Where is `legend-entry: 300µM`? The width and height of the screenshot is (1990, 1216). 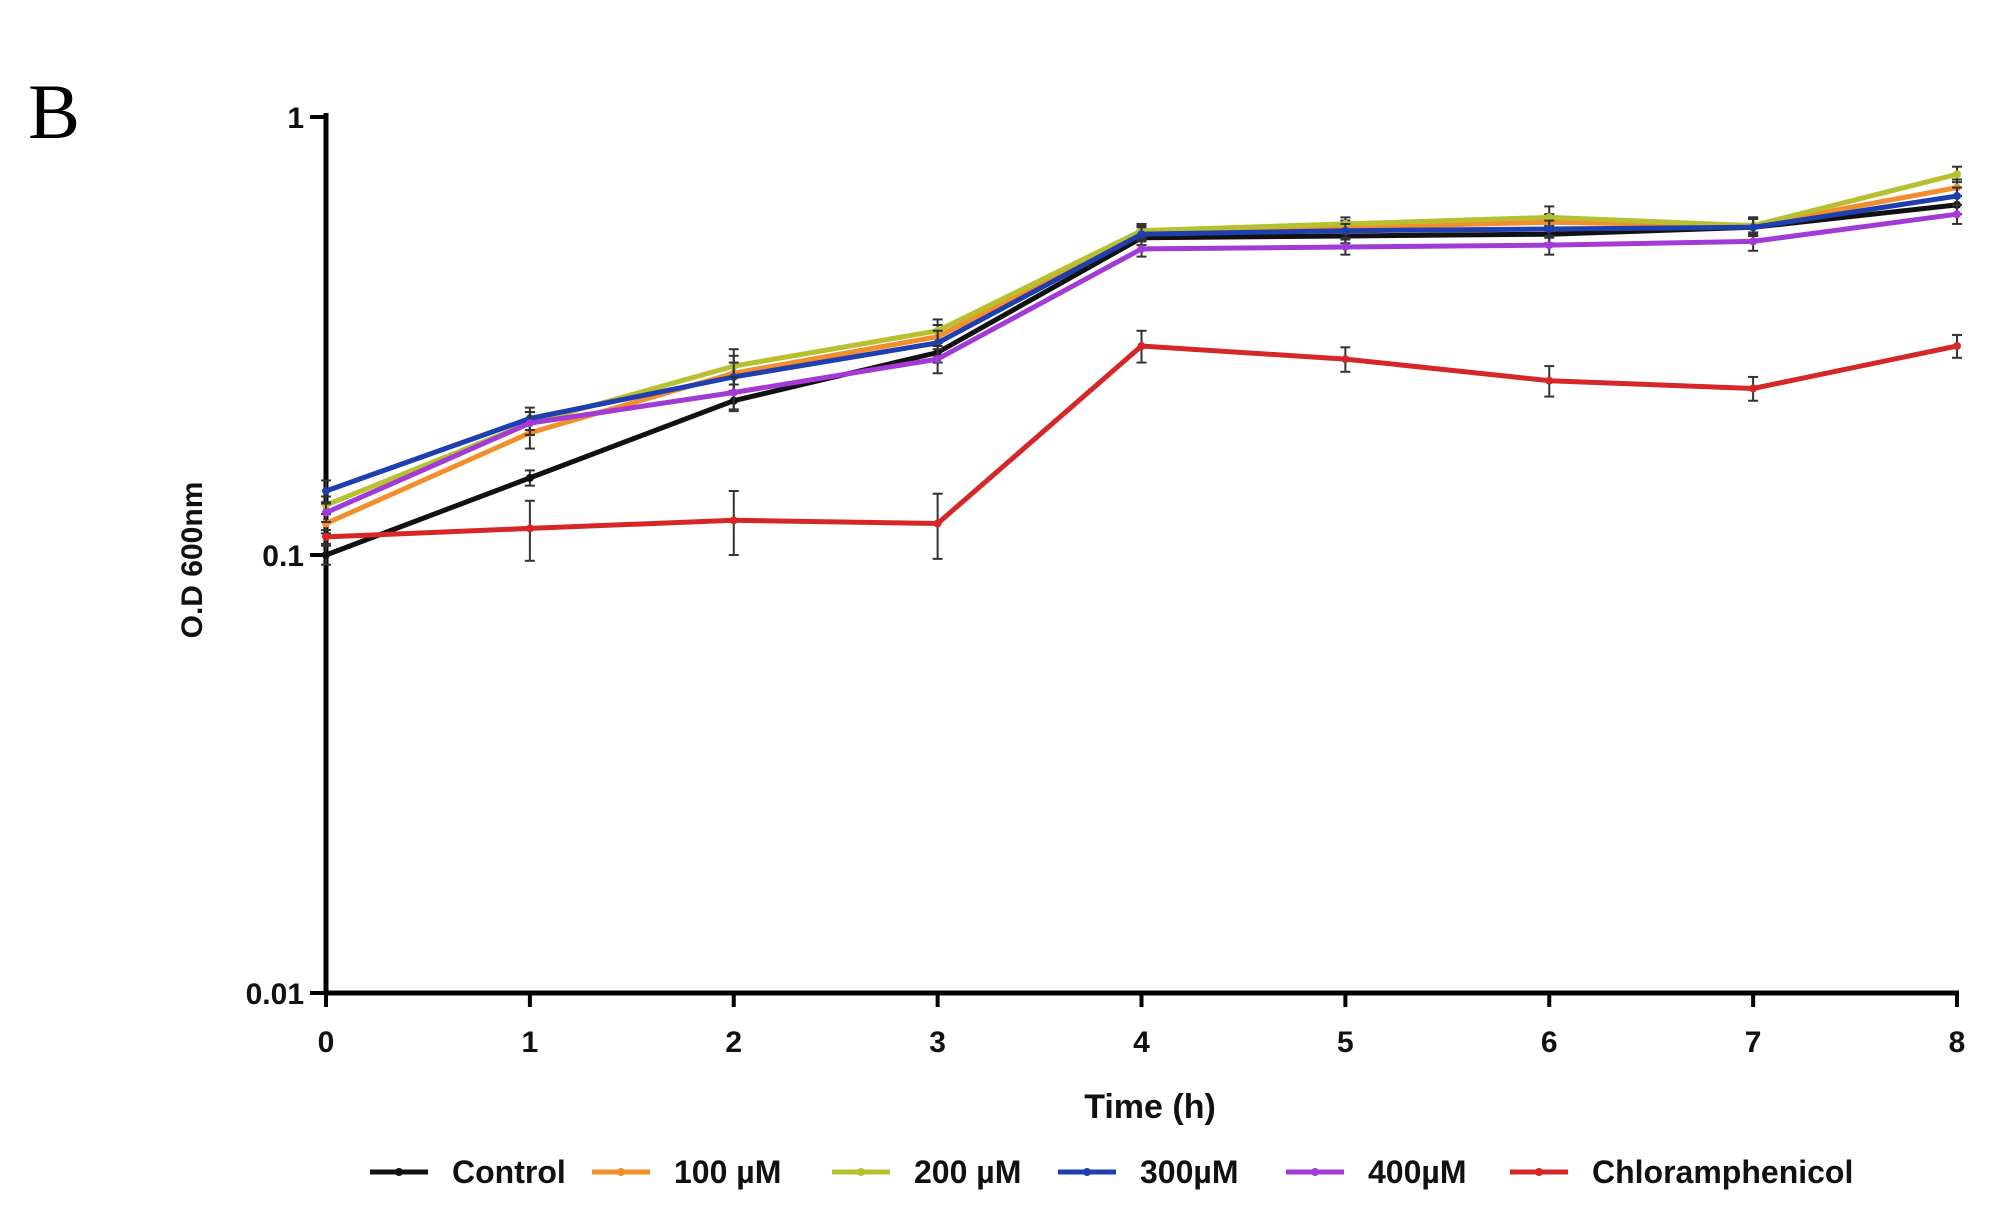 legend-entry: 300µM is located at coordinates (1148, 1172).